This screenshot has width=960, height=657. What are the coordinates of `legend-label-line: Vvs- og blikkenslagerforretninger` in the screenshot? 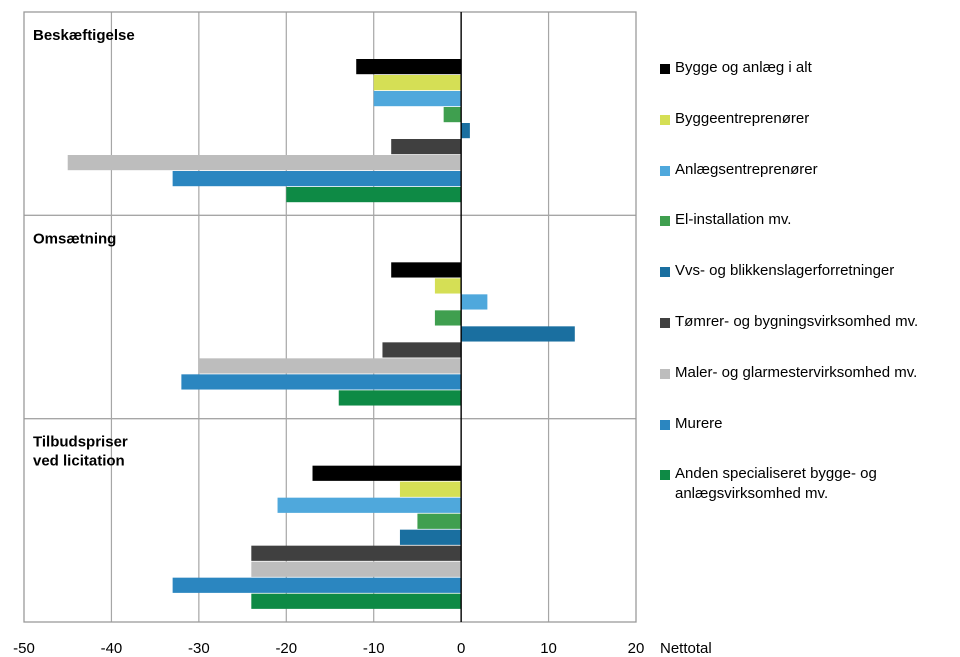 It's located at (785, 271).